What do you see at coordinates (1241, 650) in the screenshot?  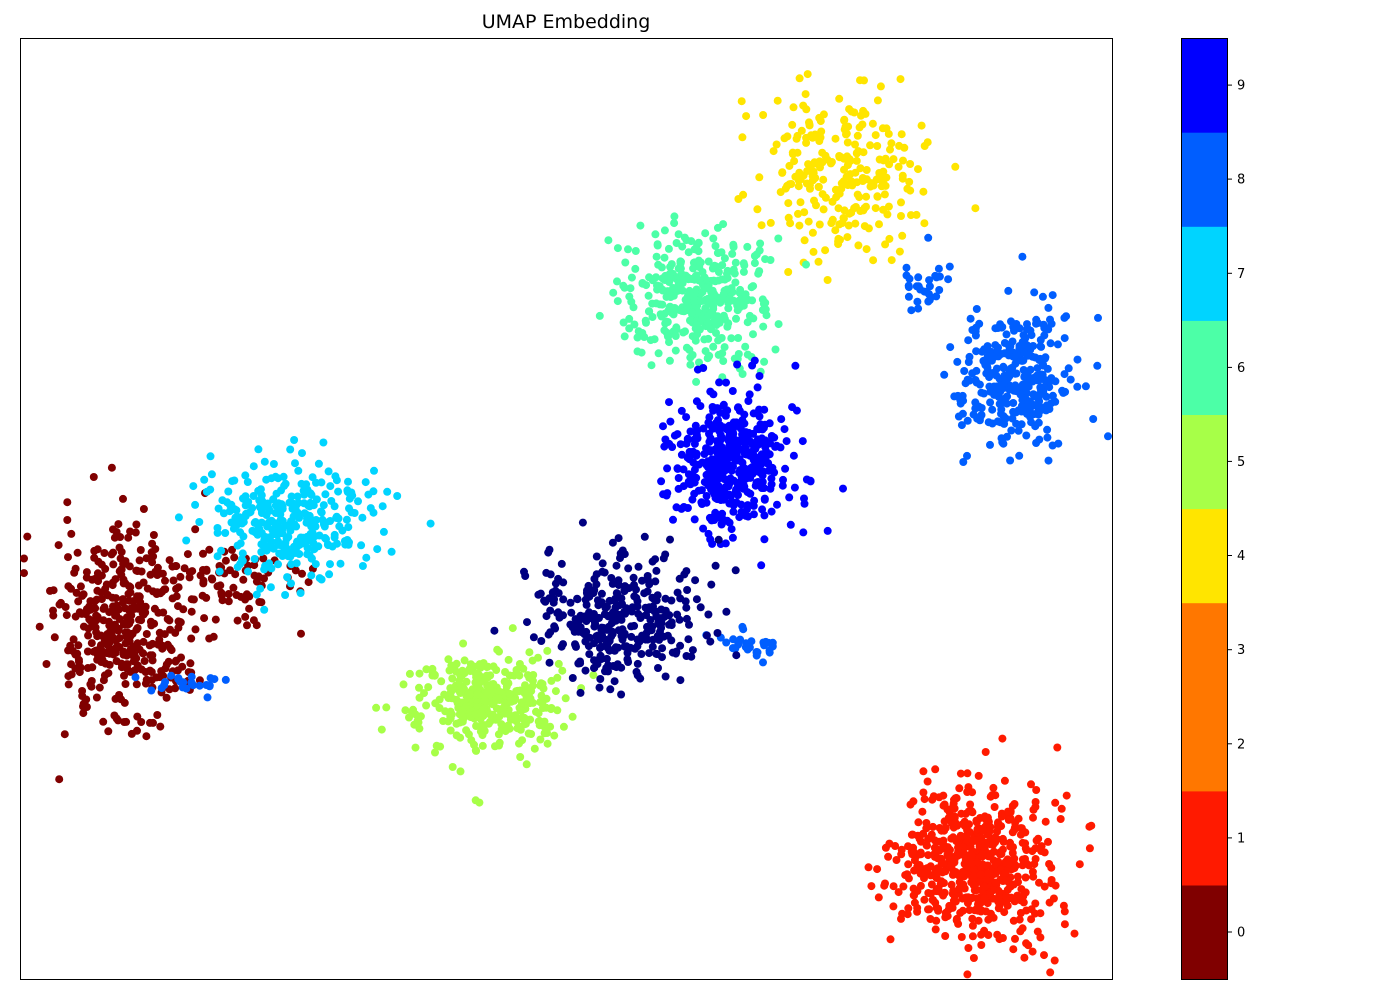 I see `colorbar-tick-label: 3` at bounding box center [1241, 650].